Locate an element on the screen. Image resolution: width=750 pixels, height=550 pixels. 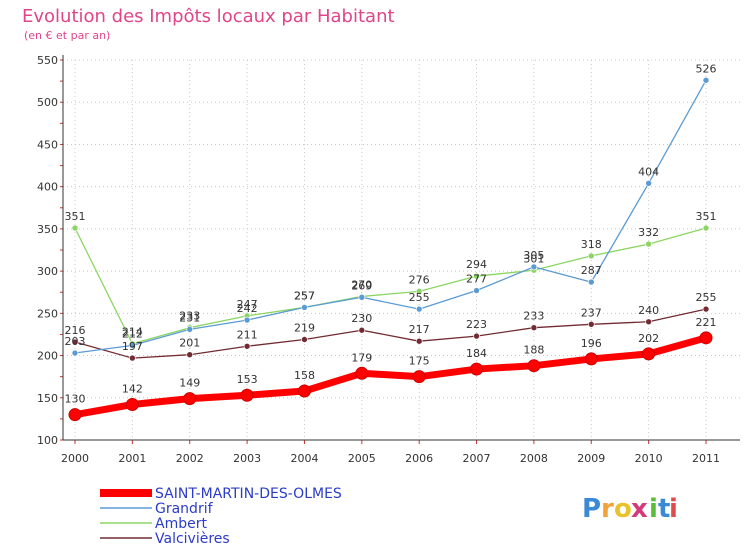
data-label-grandrif: 257 is located at coordinates (304, 295).